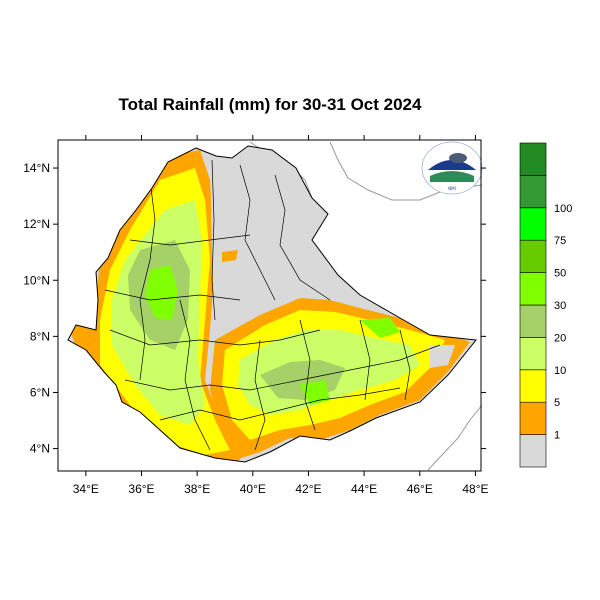  I want to click on color-legend: 1 5 10 20 30 50 75 100, so click(545, 305).